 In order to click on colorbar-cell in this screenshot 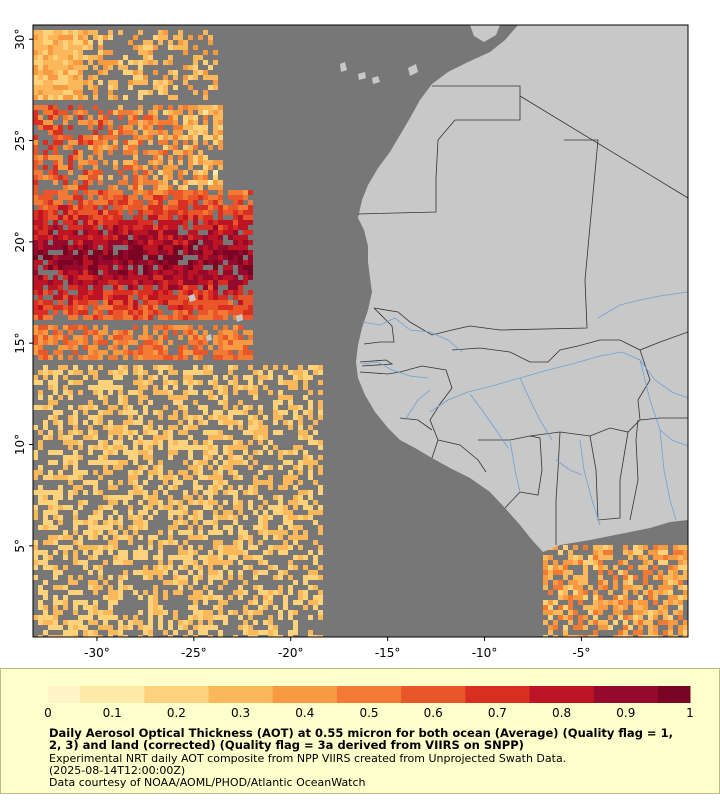, I will do `click(393, 694)`.